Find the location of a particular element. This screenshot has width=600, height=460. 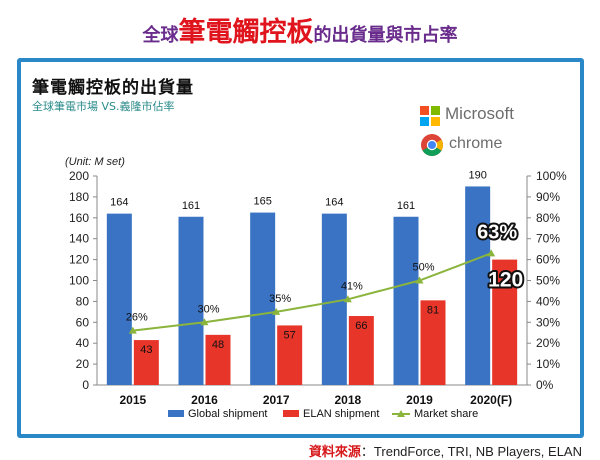

y-left-tick-label: 60 is located at coordinates (83, 322).